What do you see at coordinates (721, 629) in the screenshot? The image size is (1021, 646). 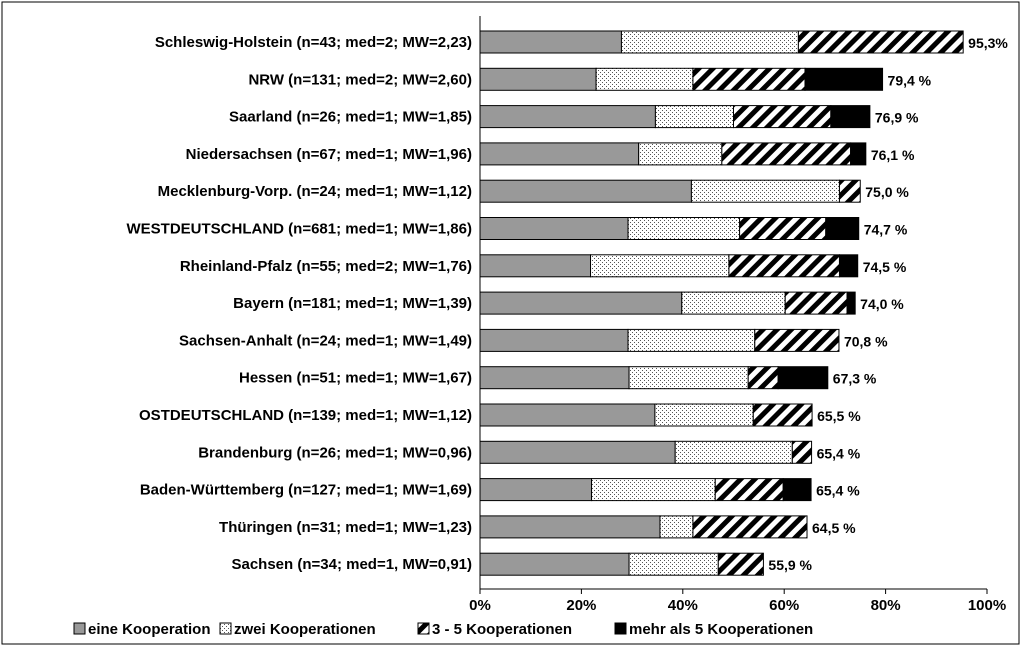 I see `legend-label: mehr als 5 Kooperationen` at bounding box center [721, 629].